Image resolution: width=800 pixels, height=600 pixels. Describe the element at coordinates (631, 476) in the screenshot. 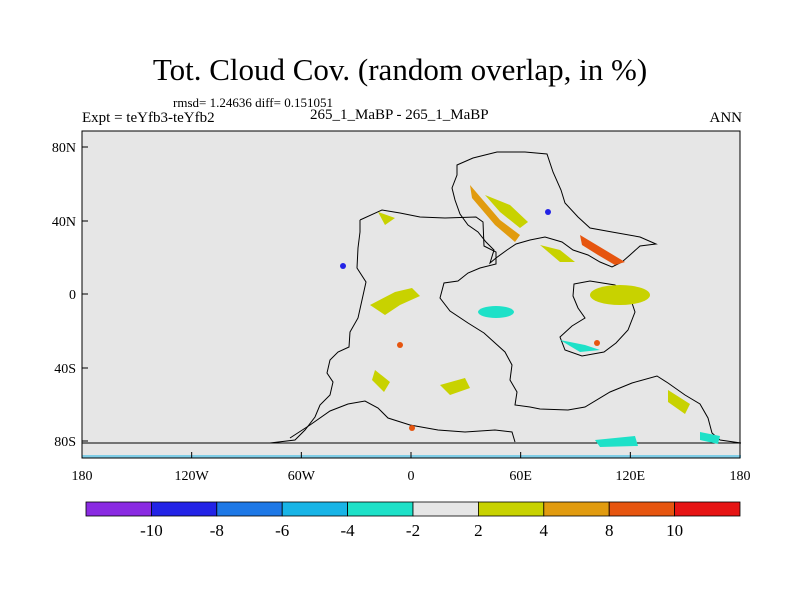

I see `x-tick-label: 120E` at that location.